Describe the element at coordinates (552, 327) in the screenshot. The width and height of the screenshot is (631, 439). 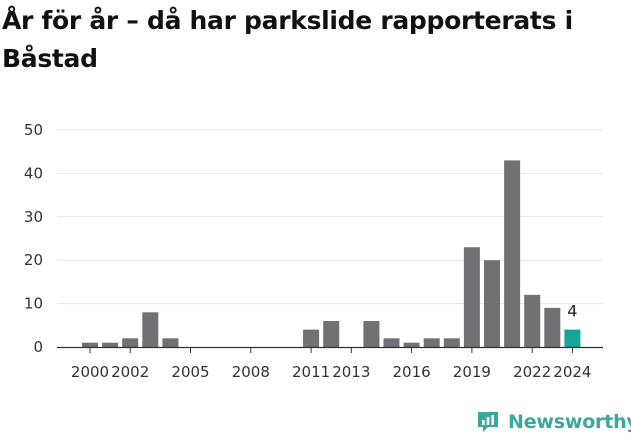
I see `bar-2023` at that location.